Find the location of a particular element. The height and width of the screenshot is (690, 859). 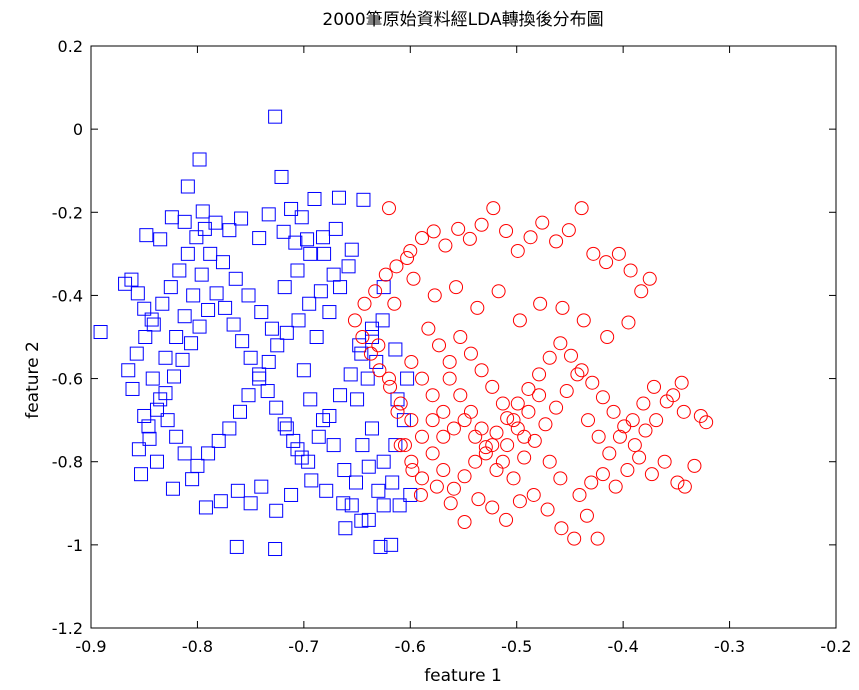

y-tick-label: -0.8 is located at coordinates (67, 462).